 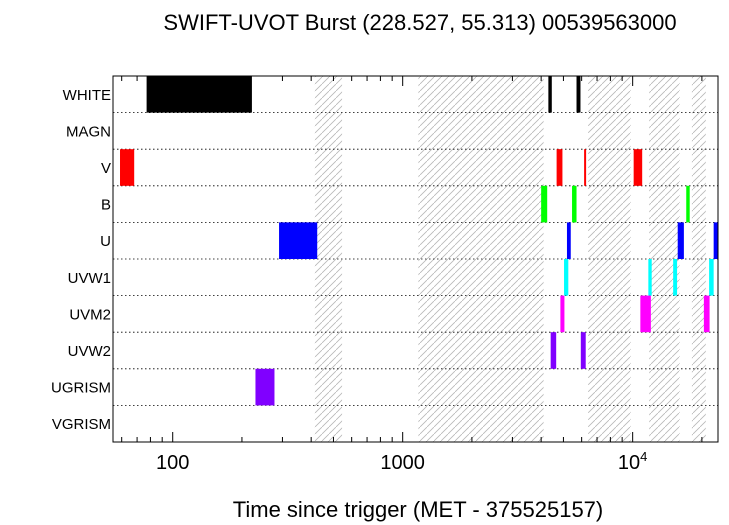 What do you see at coordinates (81, 424) in the screenshot?
I see `row-label-vgrism: VGRISM` at bounding box center [81, 424].